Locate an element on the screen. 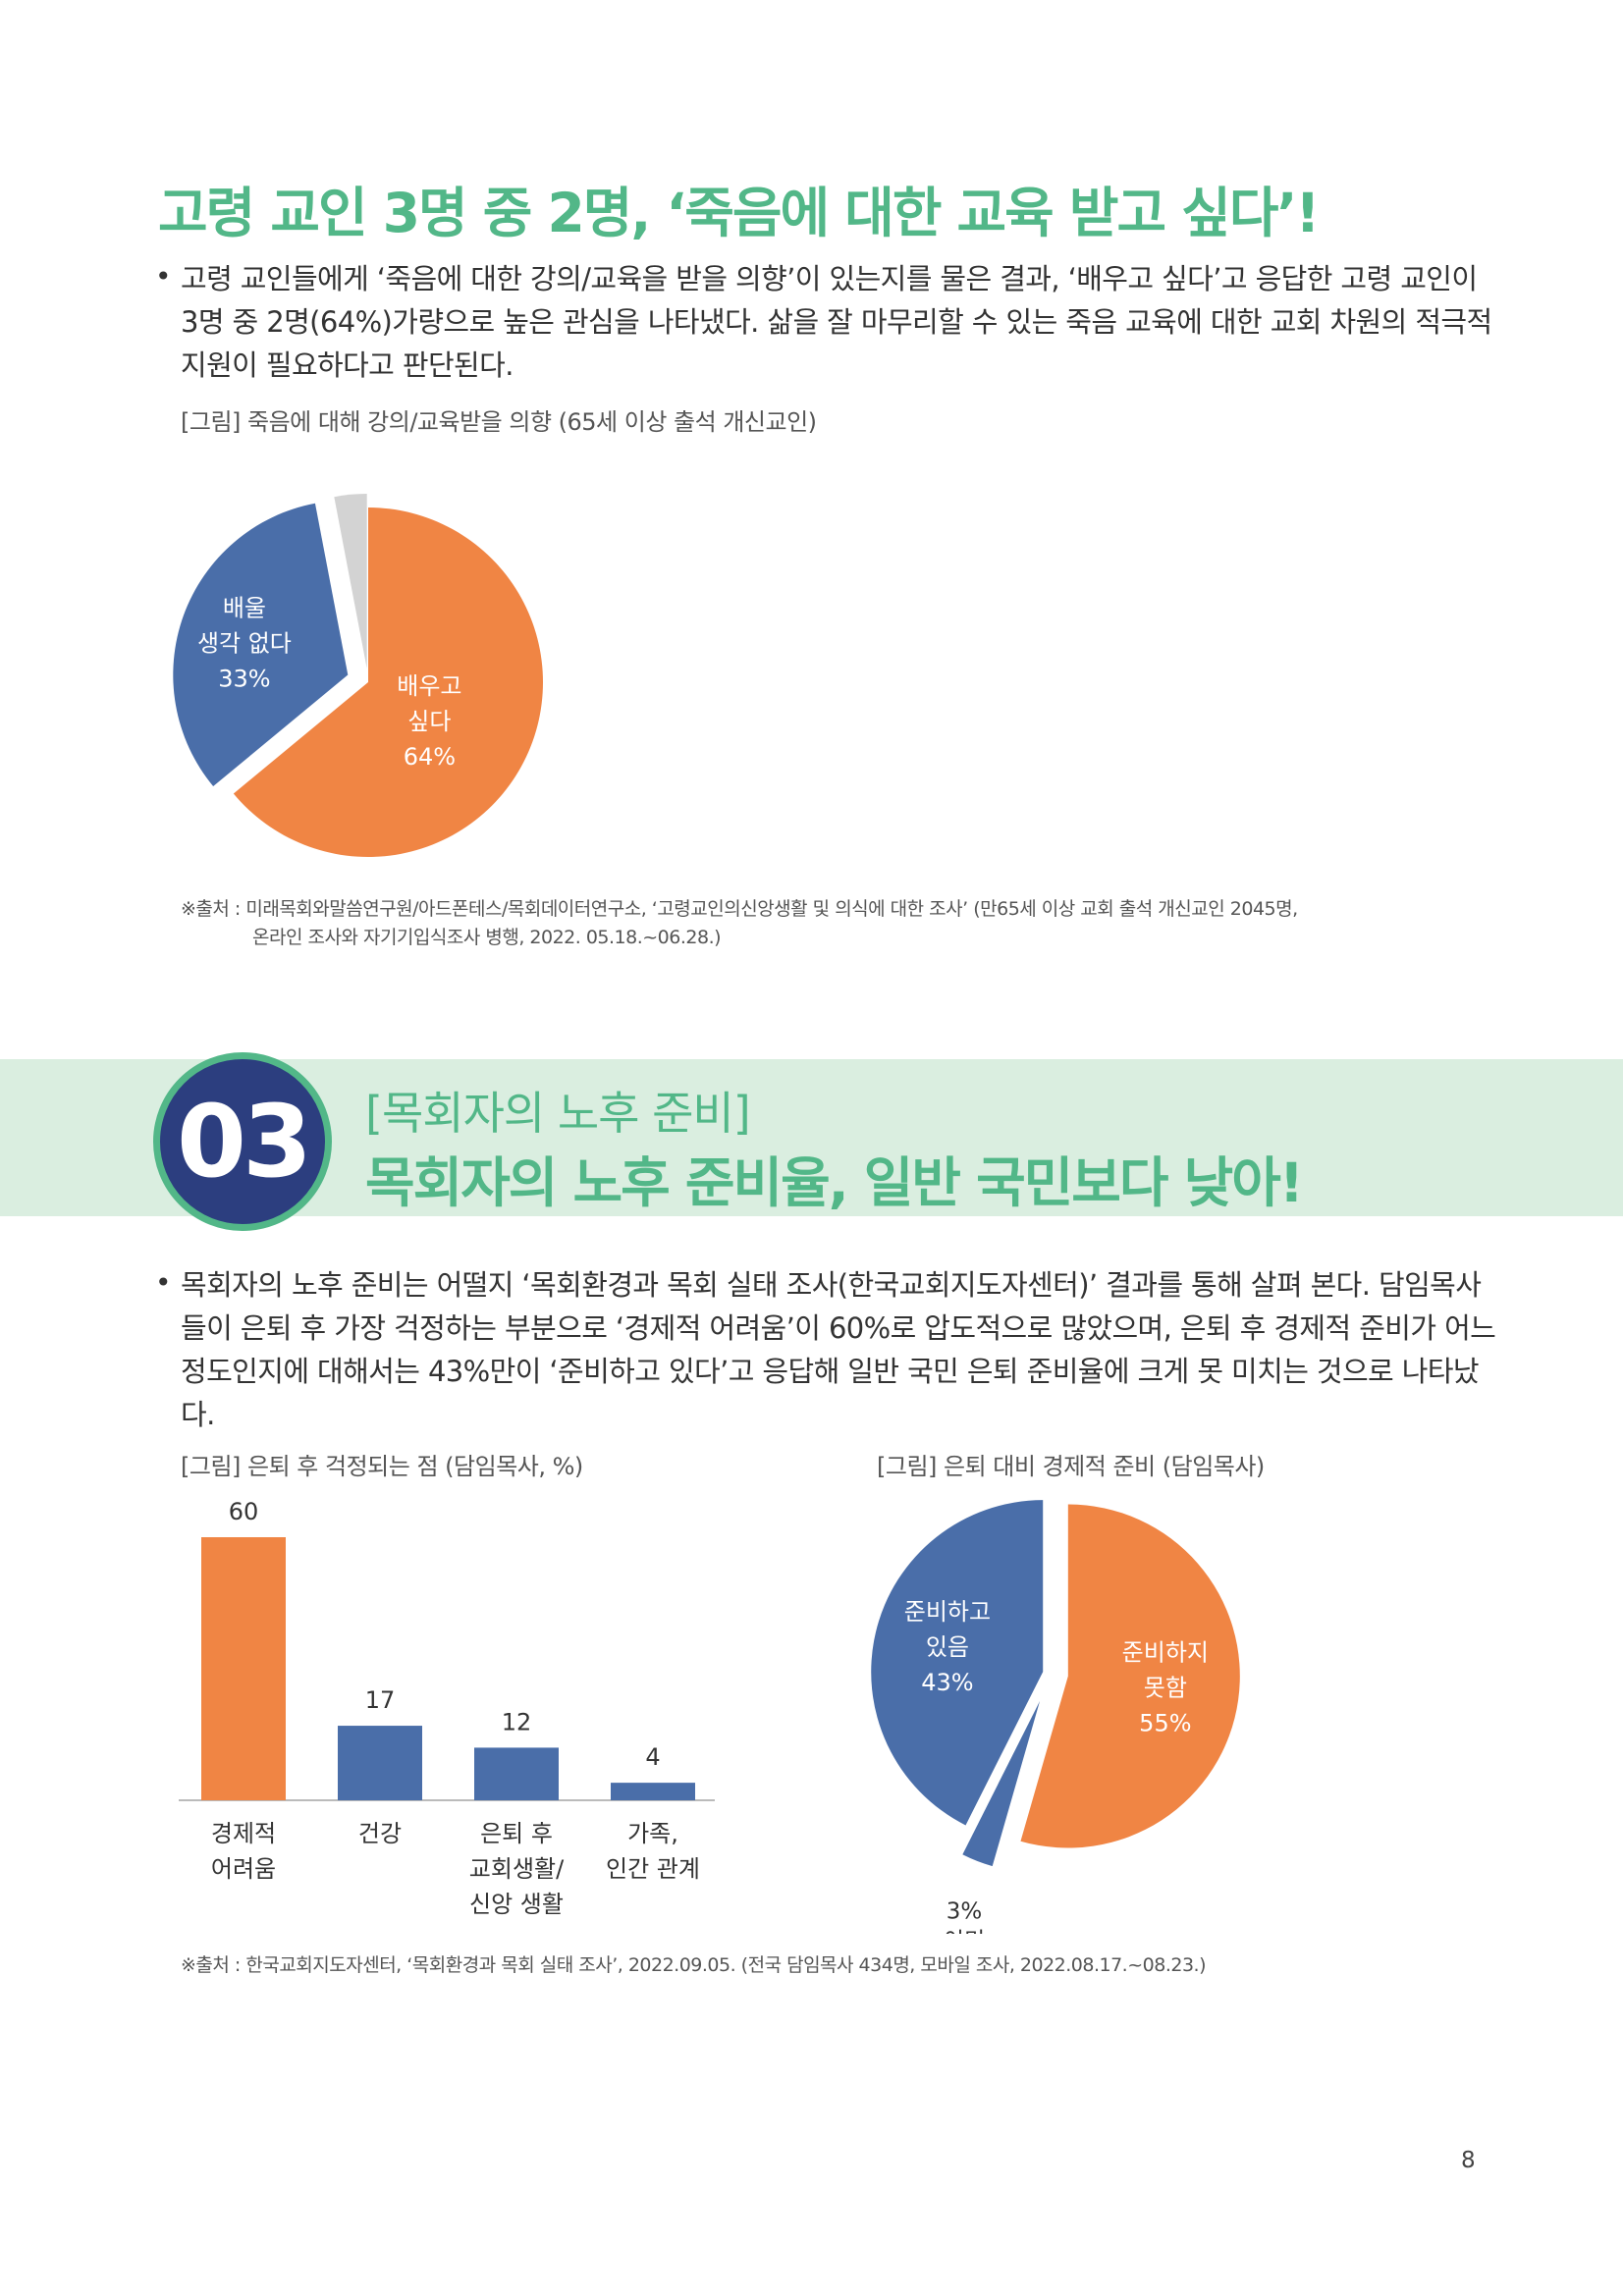  bar-category-label-line: 건강 is located at coordinates (380, 1834).